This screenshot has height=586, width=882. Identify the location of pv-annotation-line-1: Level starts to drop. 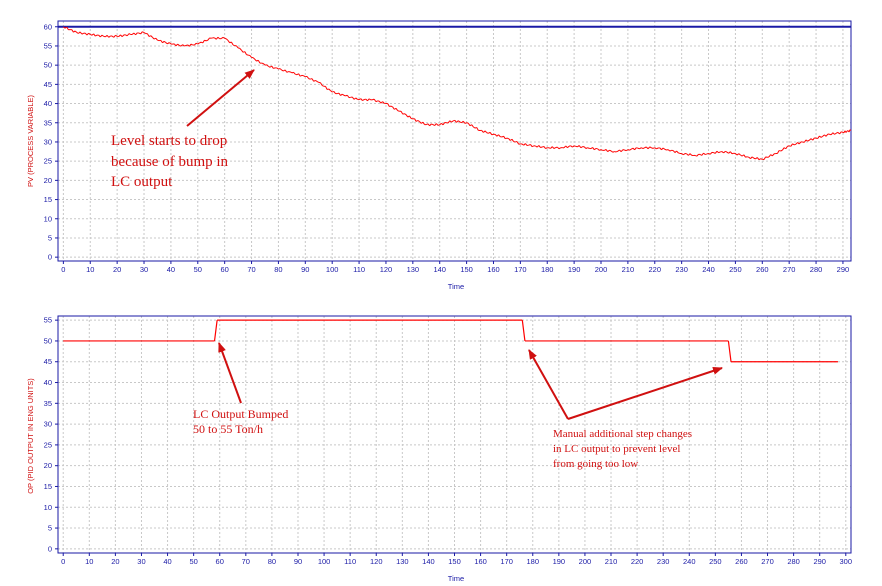
(169, 141).